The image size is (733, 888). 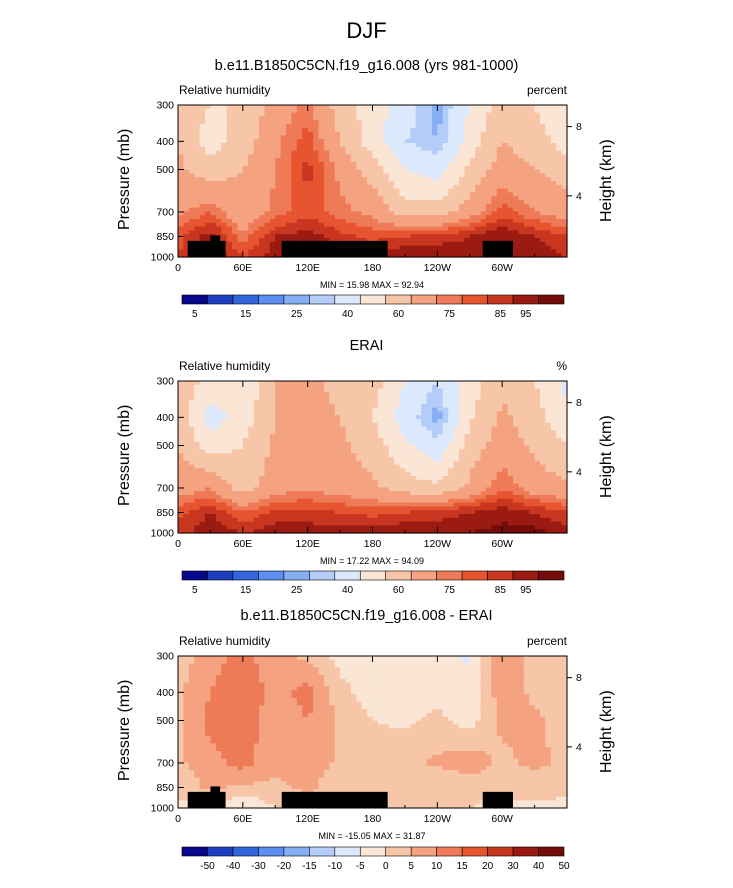 What do you see at coordinates (450, 314) in the screenshot?
I see `colorbar-label: 75` at bounding box center [450, 314].